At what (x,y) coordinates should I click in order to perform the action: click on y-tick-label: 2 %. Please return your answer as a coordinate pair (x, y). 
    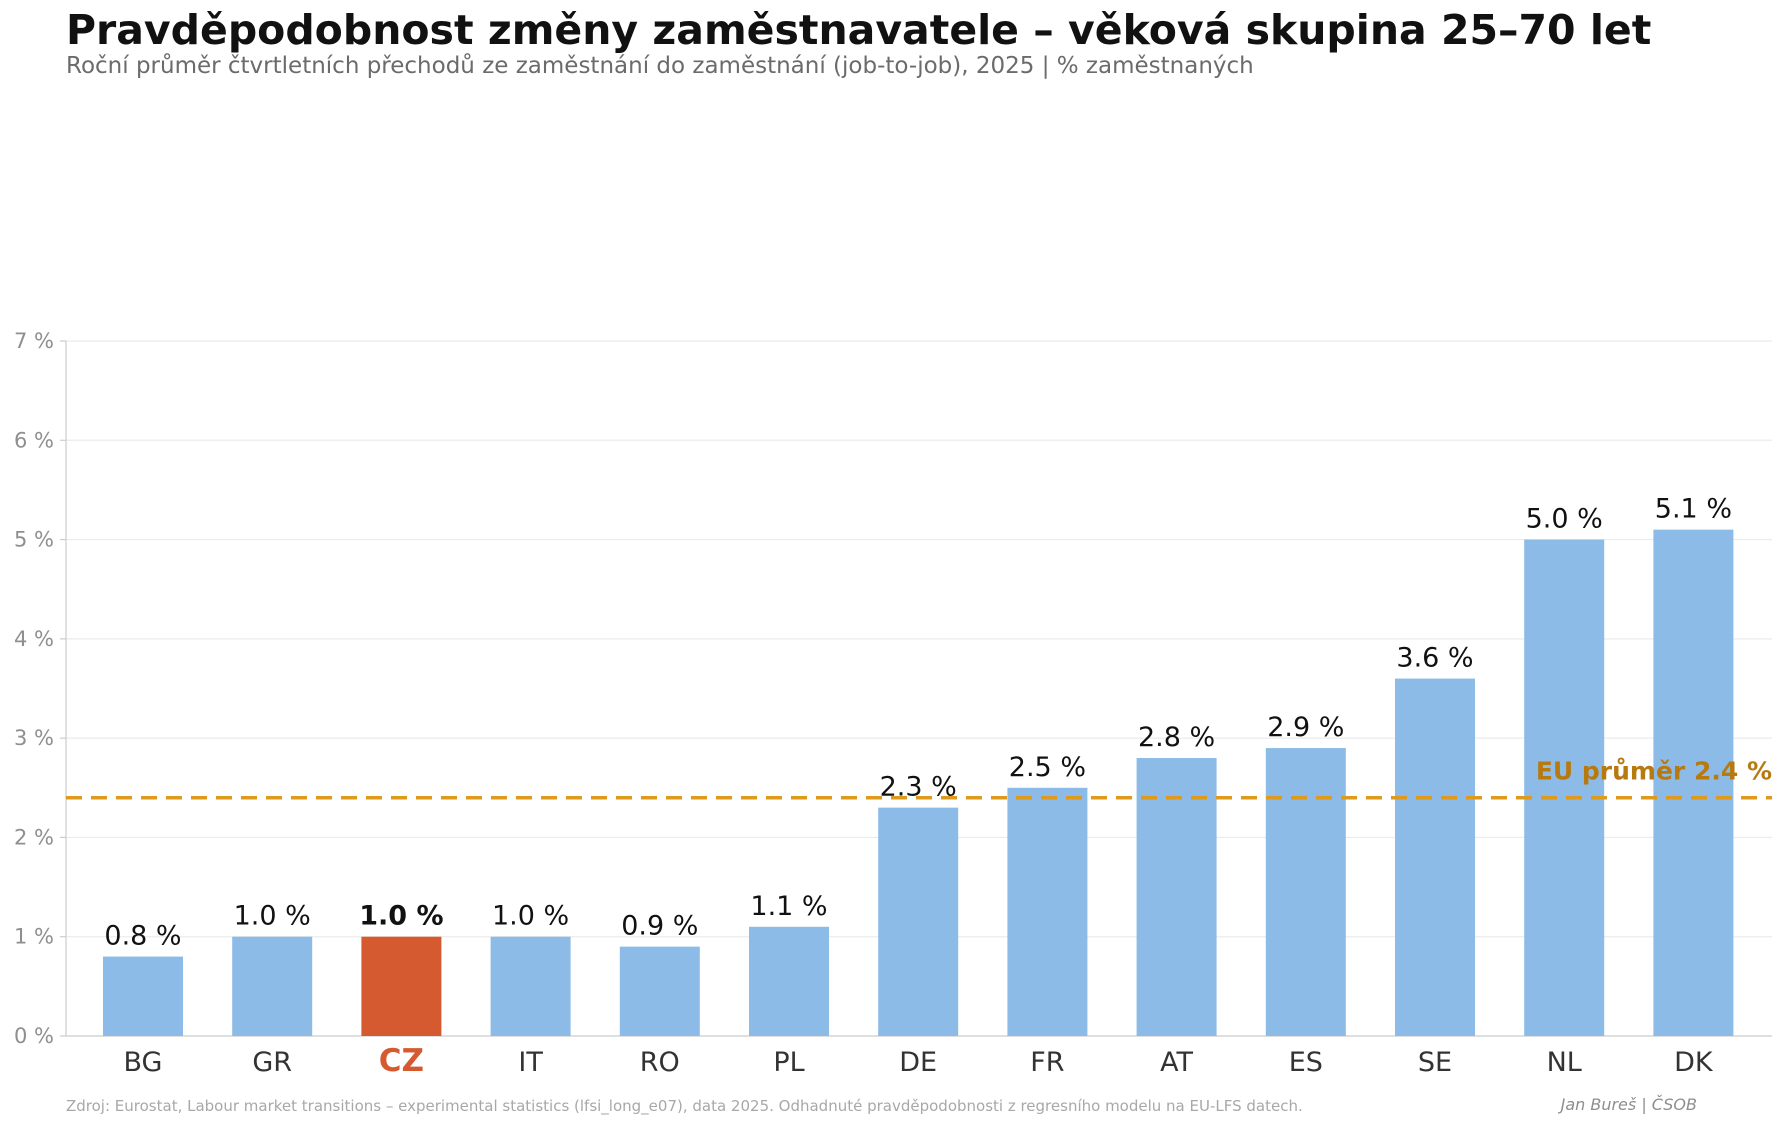
    Looking at the image, I should click on (34, 837).